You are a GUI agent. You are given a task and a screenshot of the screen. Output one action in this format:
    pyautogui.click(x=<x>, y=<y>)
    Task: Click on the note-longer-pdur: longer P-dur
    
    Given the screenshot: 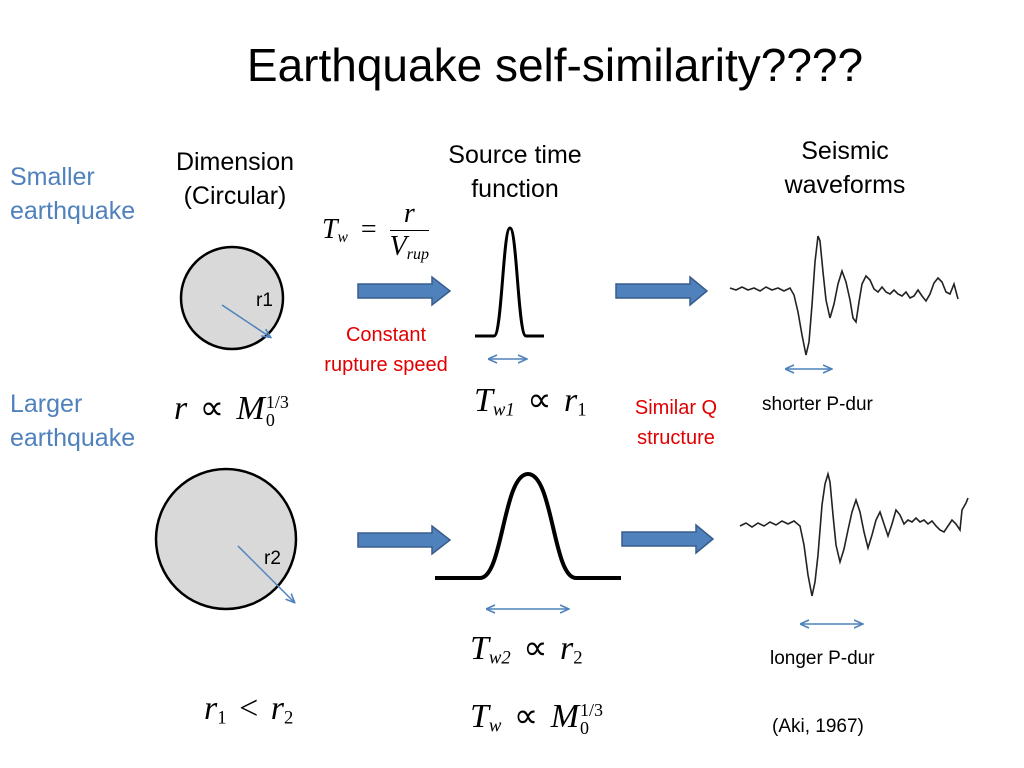 What is the action you would take?
    pyautogui.click(x=822, y=658)
    